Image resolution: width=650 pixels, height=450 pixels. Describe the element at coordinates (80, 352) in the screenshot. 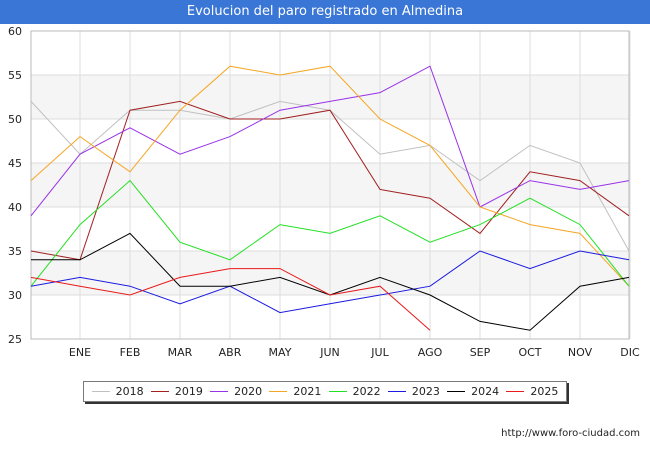

I see `x-tick-label: ENE` at that location.